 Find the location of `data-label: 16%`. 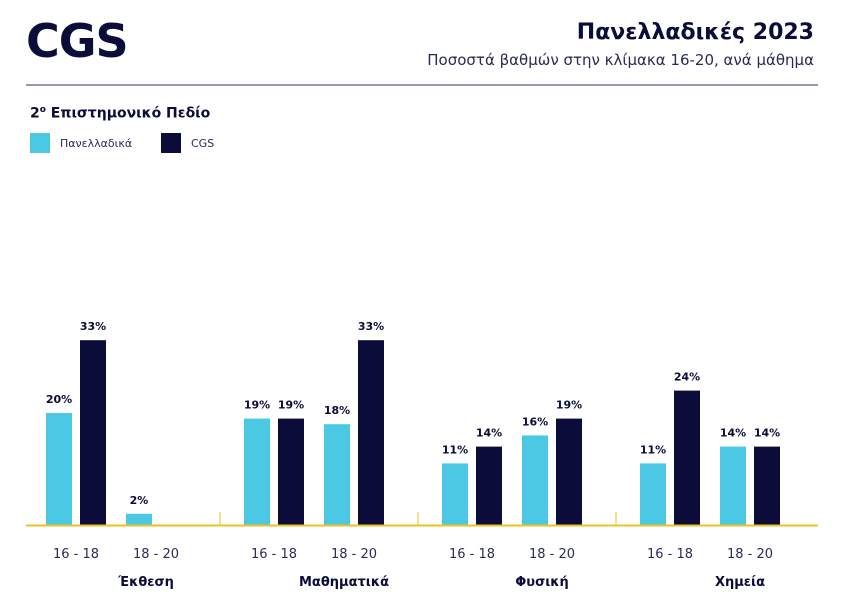

data-label: 16% is located at coordinates (535, 421).